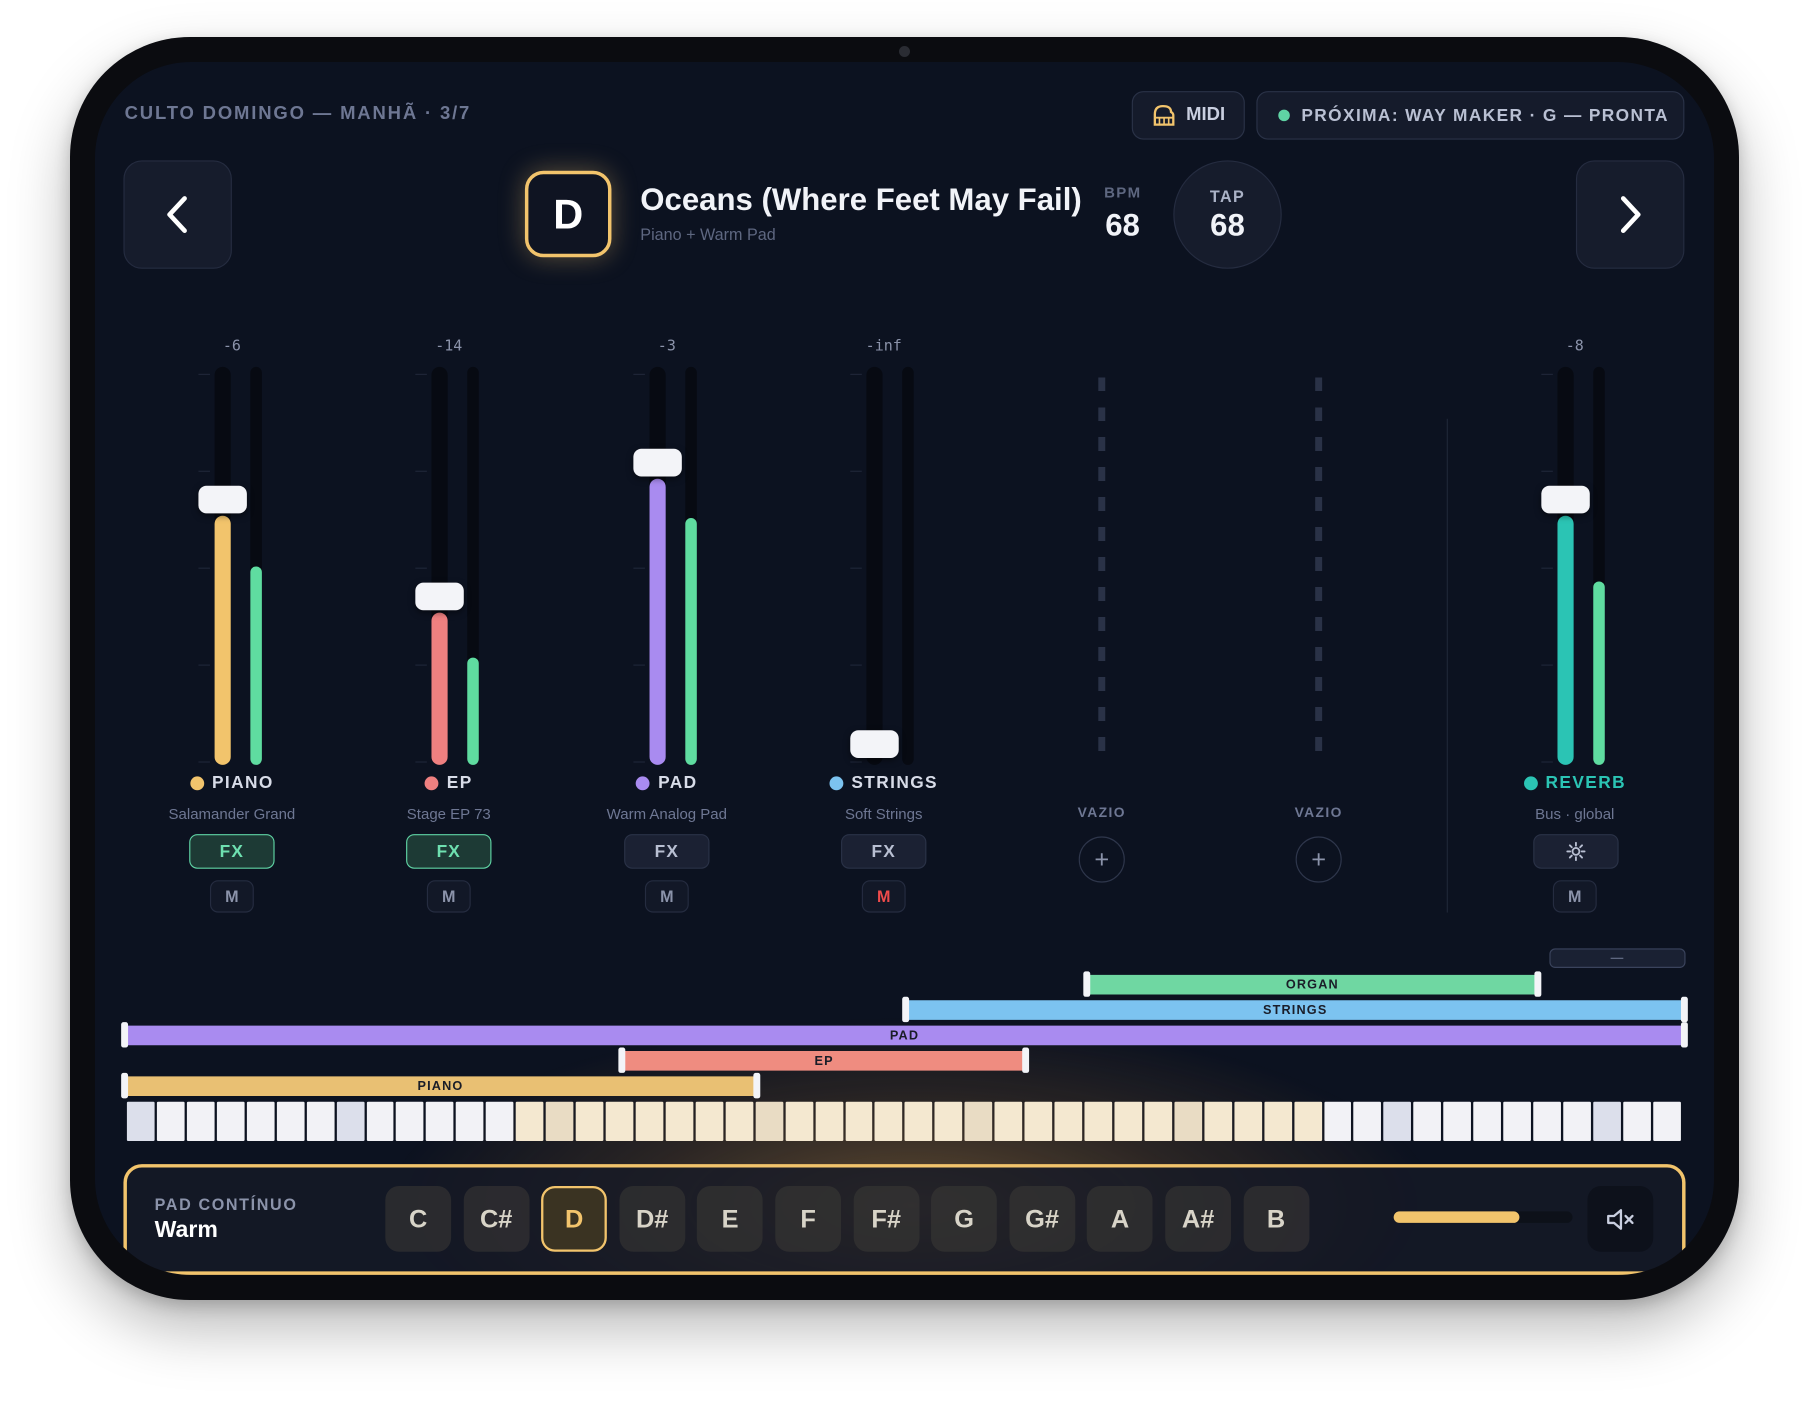  Describe the element at coordinates (496, 1218) in the screenshot. I see `pad-note-c-sharp: C#` at that location.